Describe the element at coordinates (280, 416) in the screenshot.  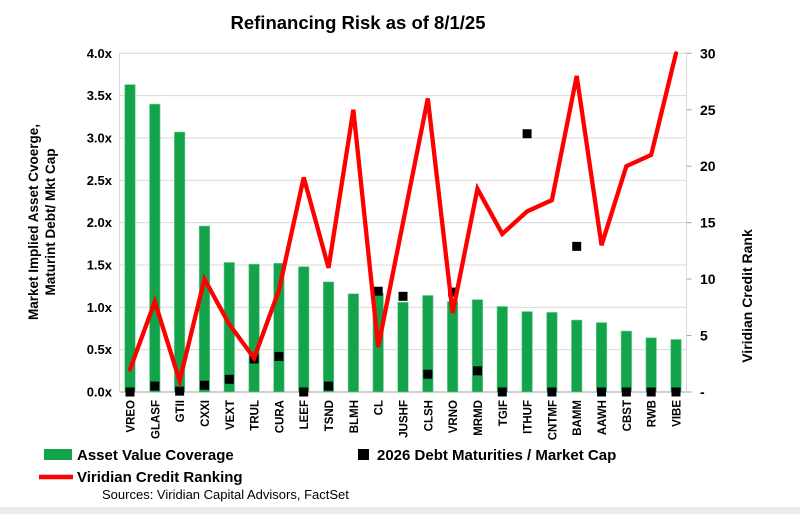
I see `x-label-CURA: CURA` at that location.